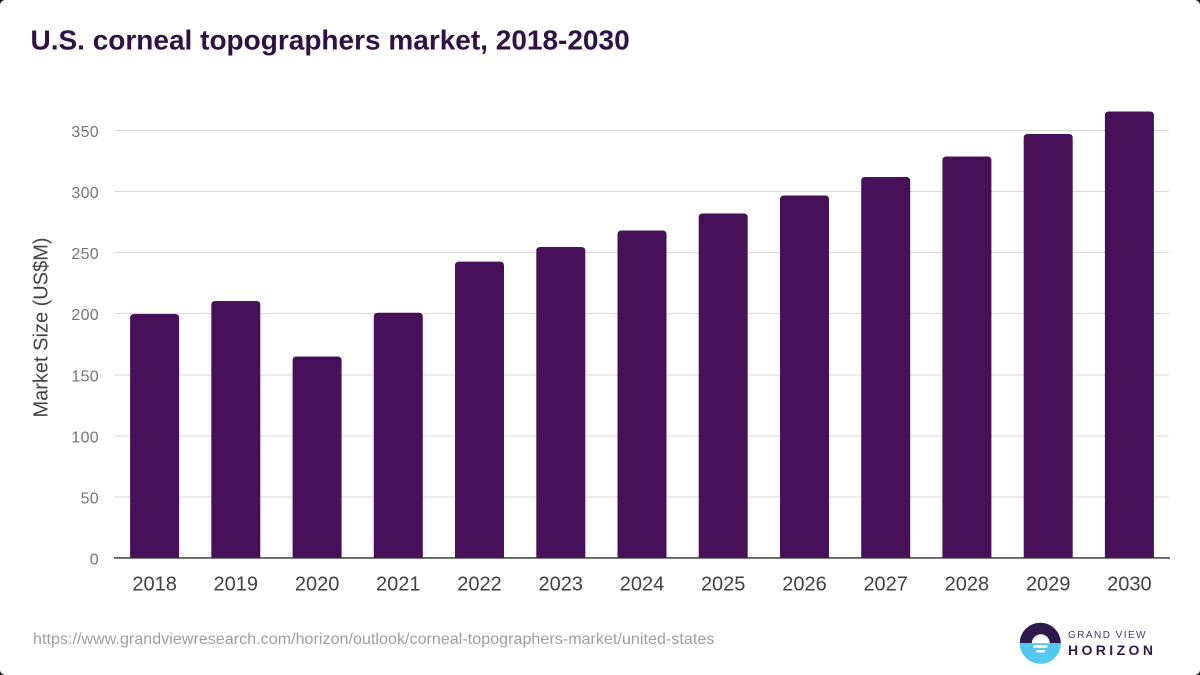 The image size is (1200, 675). What do you see at coordinates (154, 585) in the screenshot?
I see `svg-text: 2018` at bounding box center [154, 585].